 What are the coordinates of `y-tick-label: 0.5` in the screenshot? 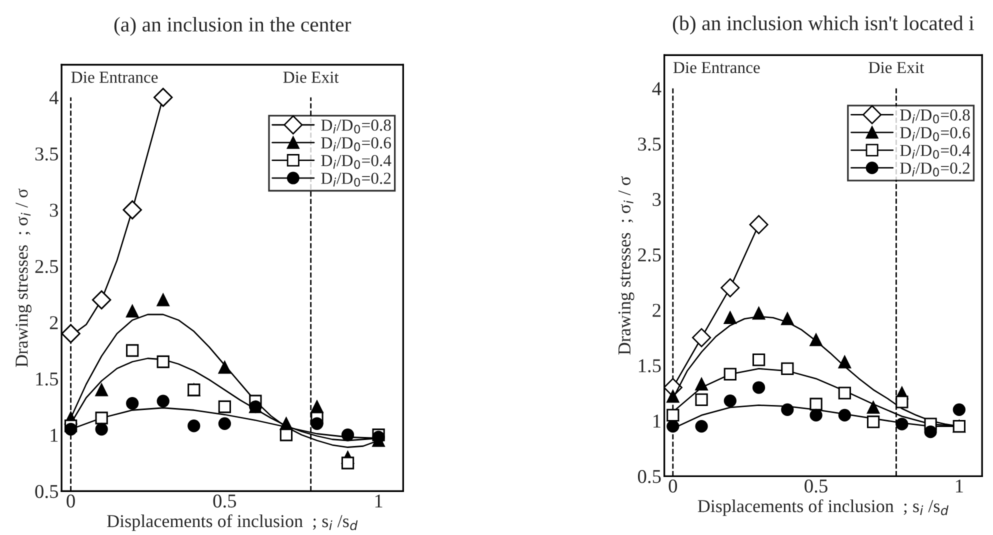 It's located at (649, 477).